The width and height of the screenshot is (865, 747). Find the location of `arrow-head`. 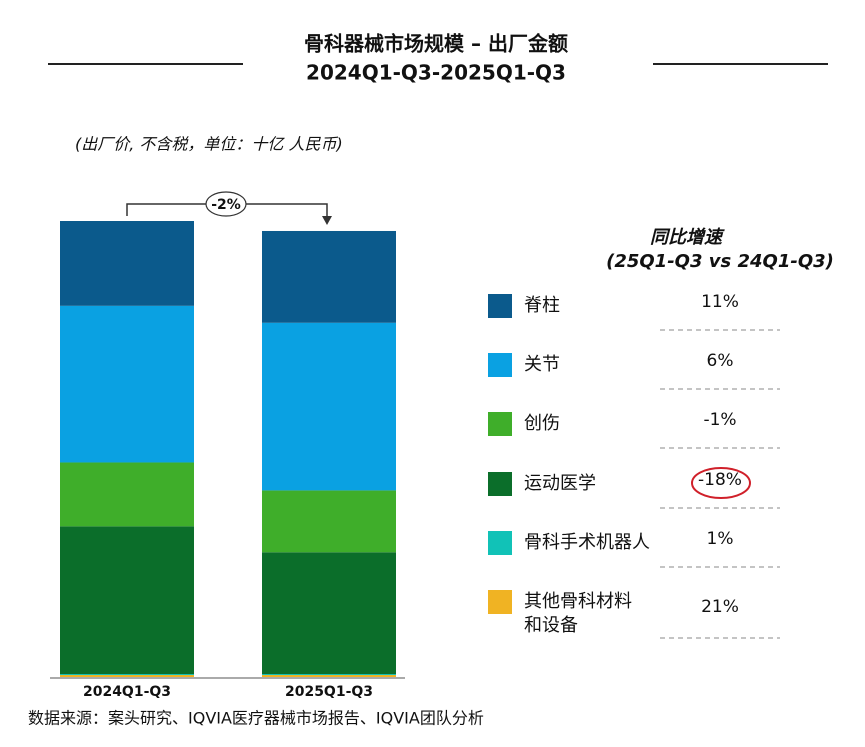

arrow-head is located at coordinates (327, 220).